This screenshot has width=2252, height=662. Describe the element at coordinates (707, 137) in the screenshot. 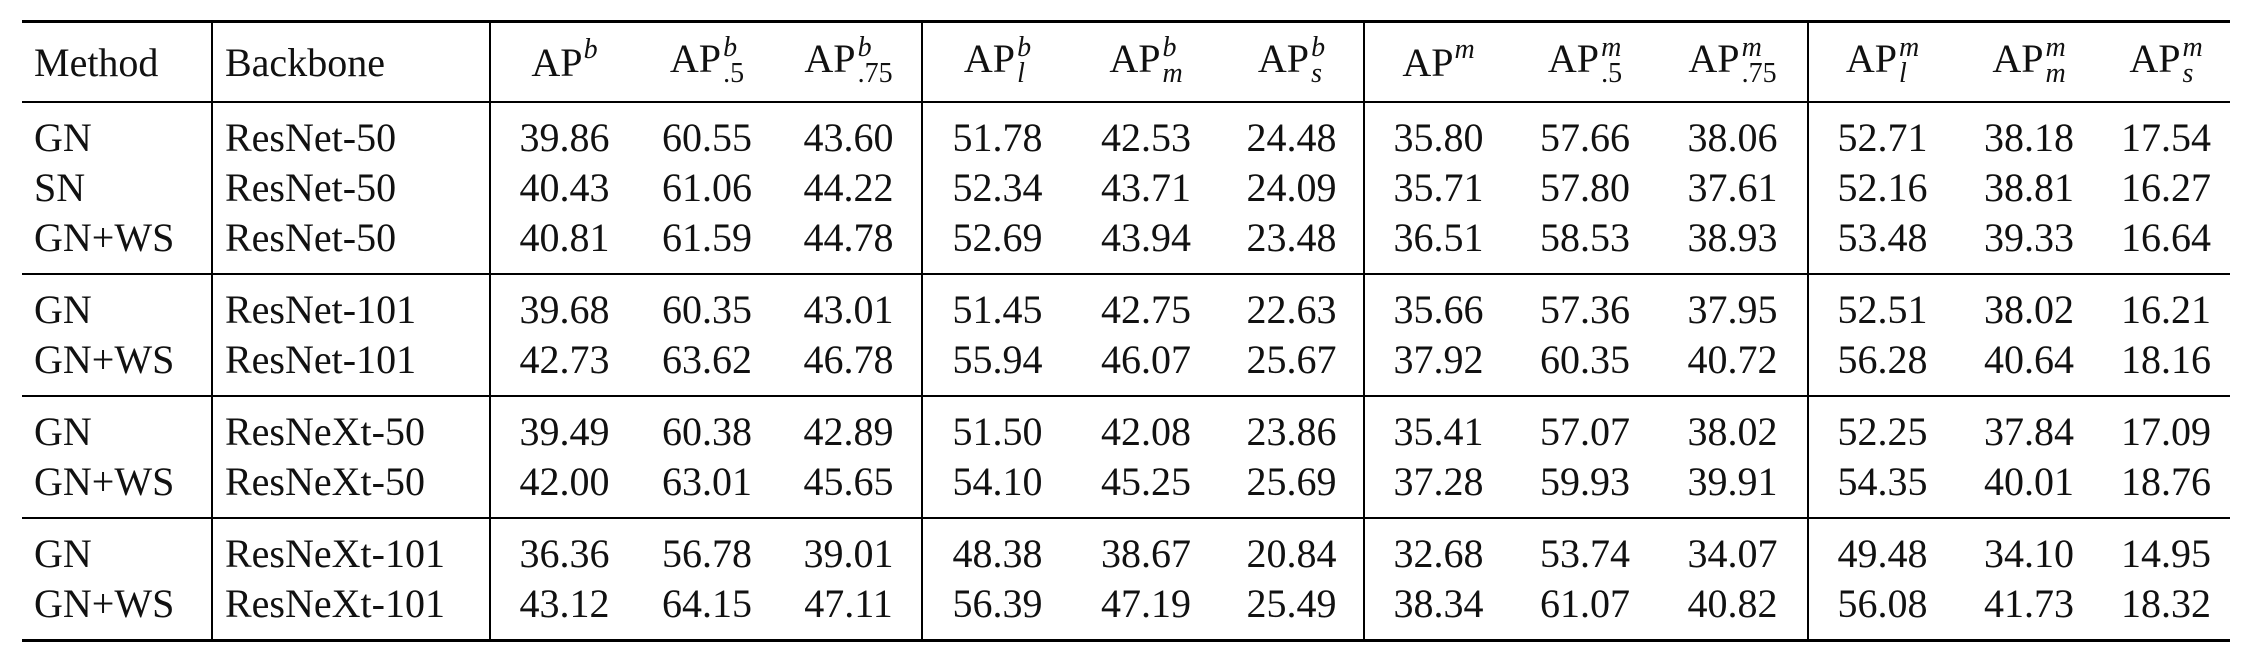

I see `metric-cell-apb50: 60.55` at that location.